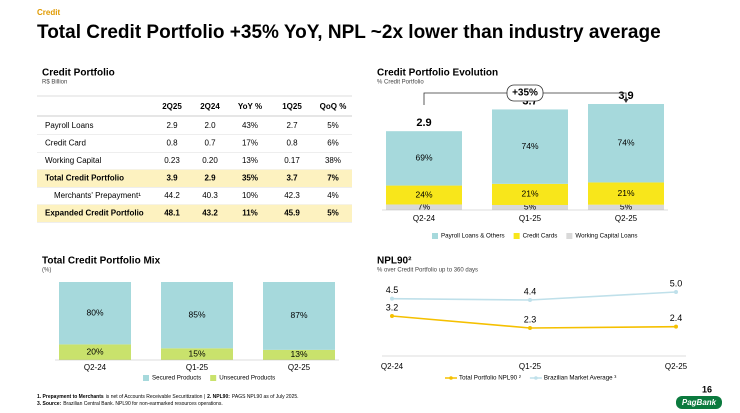 This screenshot has width=740, height=413. I want to click on footnote-part: 2. NPL90:, so click(218, 397).